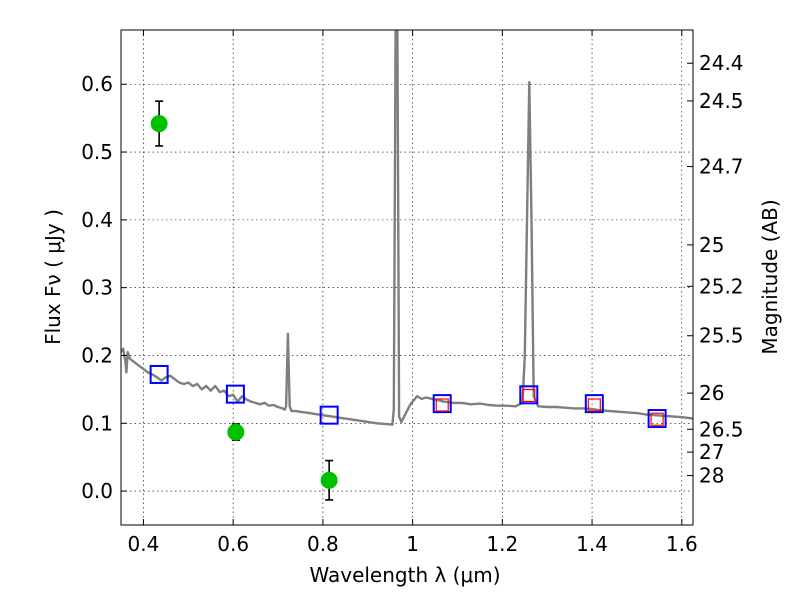  I want to click on y2-tick-label: 25.5, so click(721, 336).